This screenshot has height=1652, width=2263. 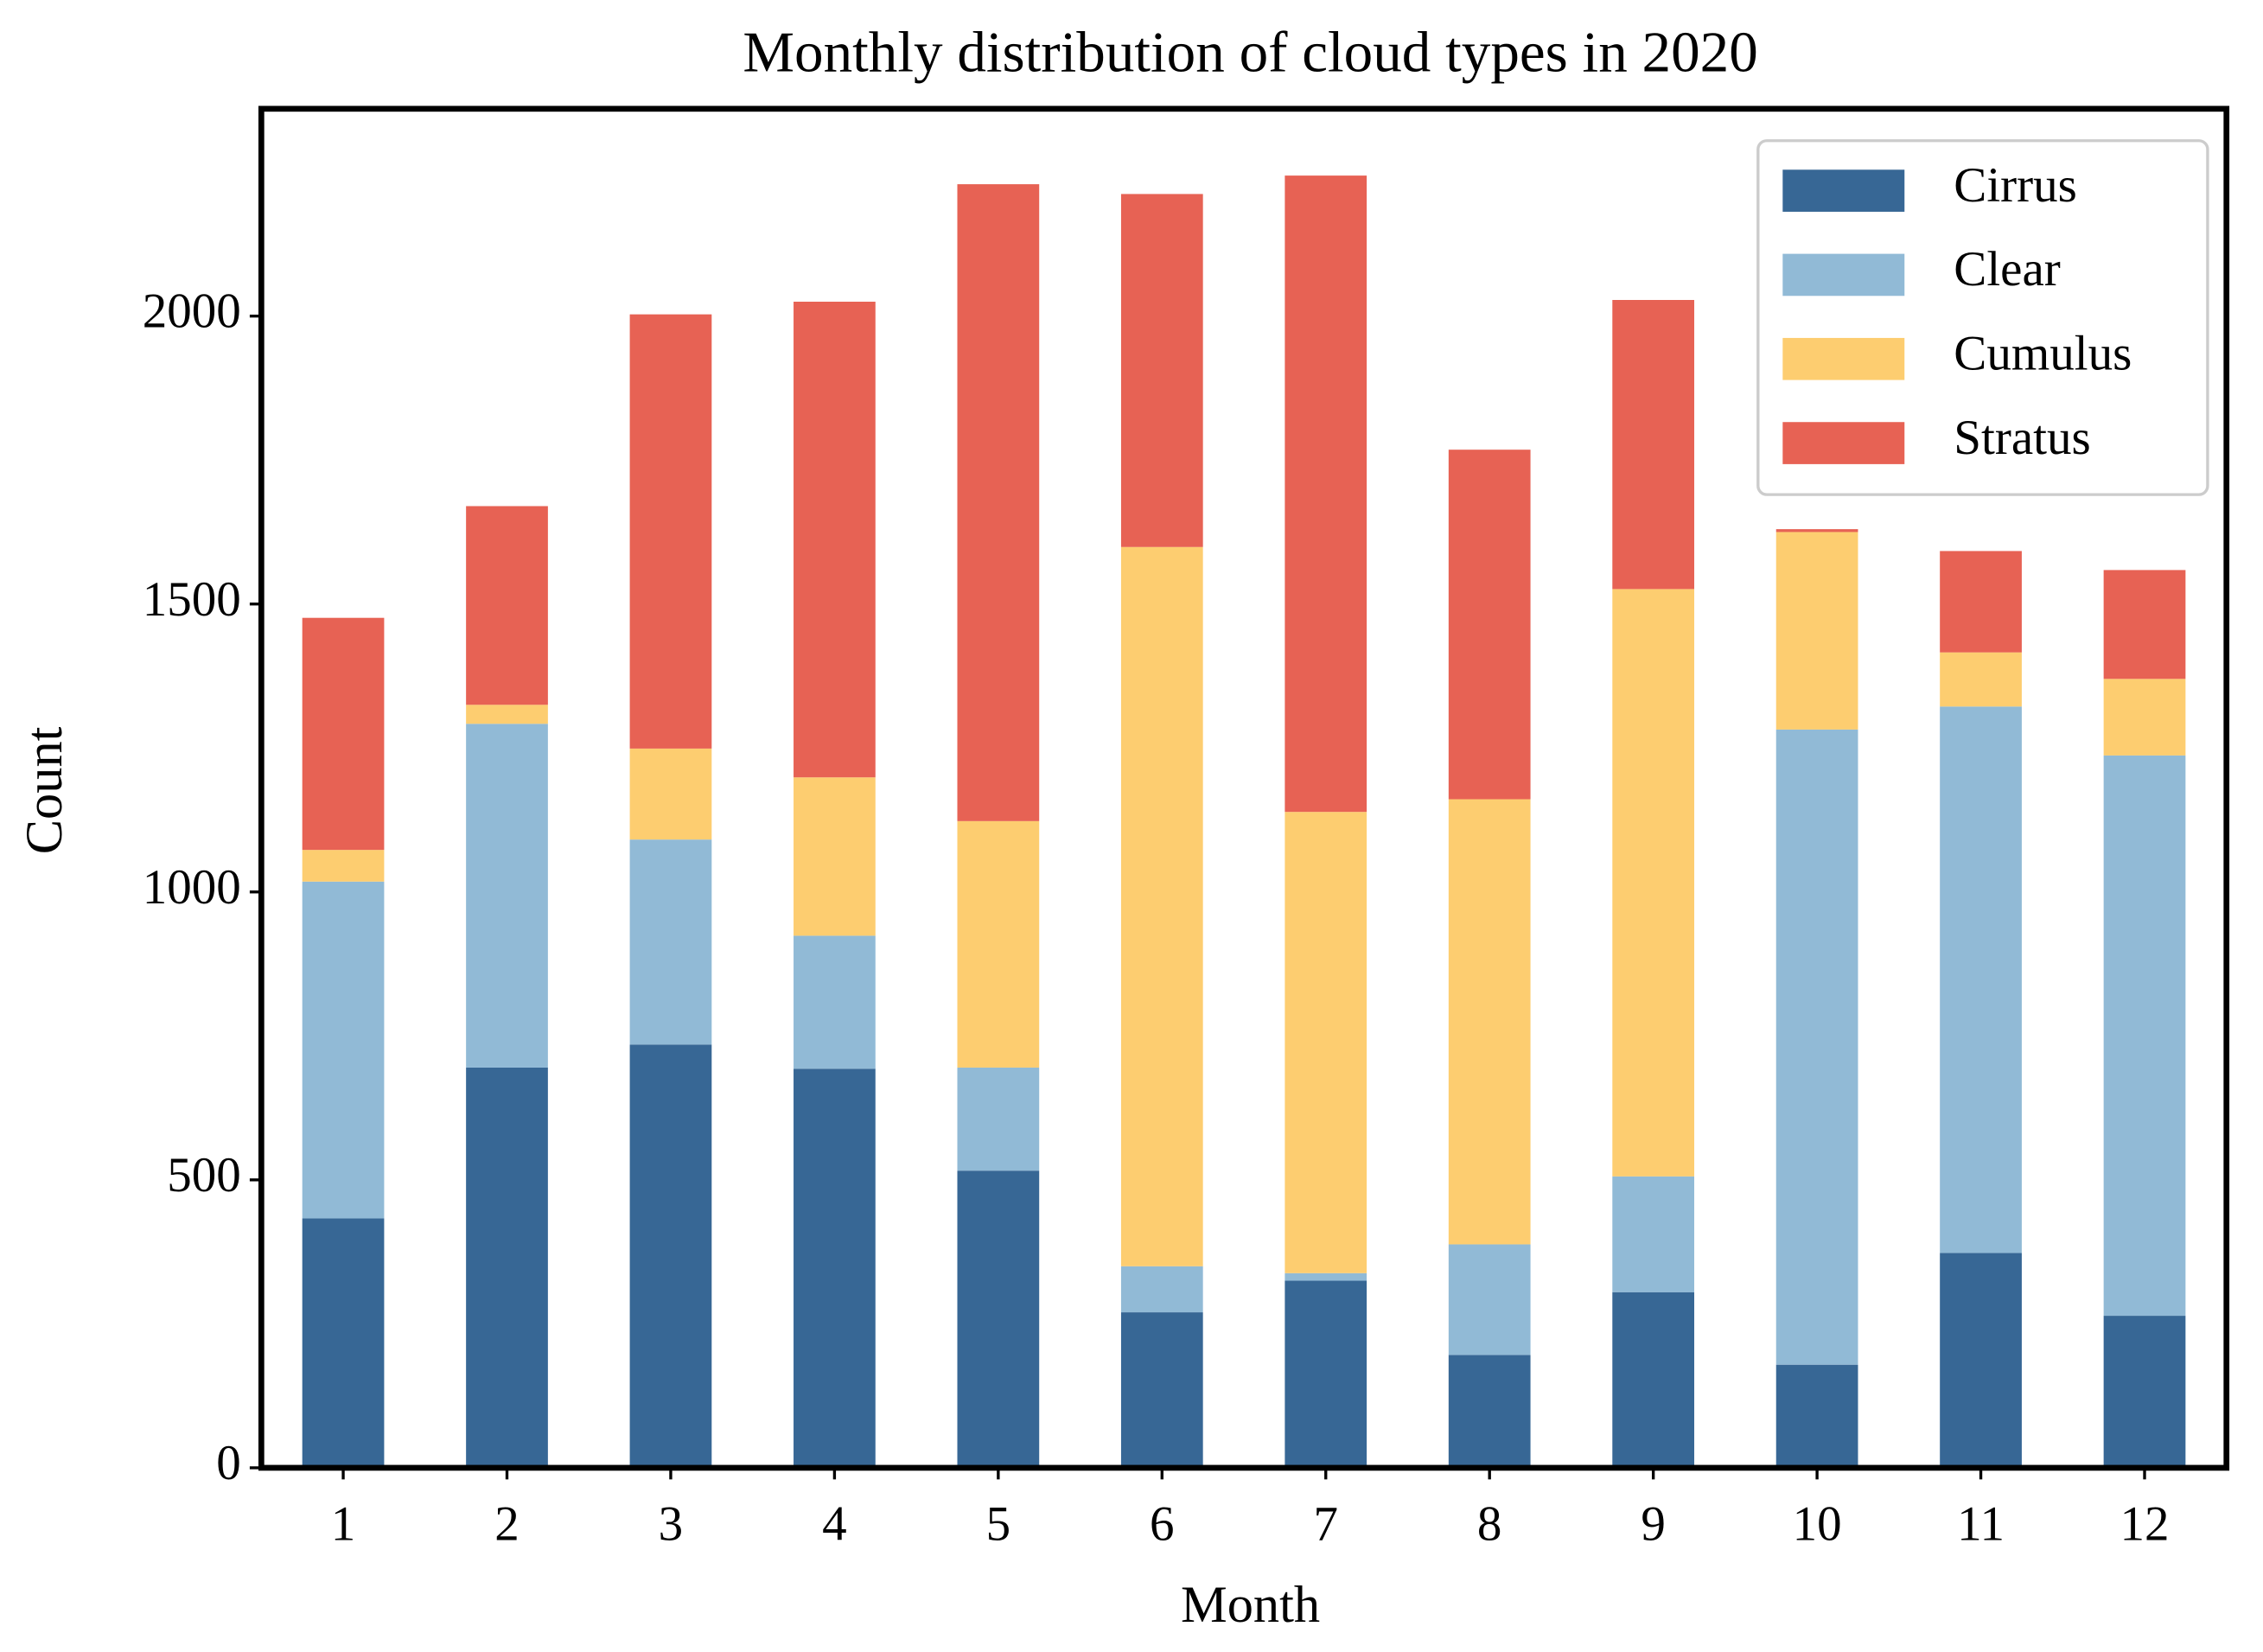 I want to click on y-tick-label: 1000, so click(x=192, y=887).